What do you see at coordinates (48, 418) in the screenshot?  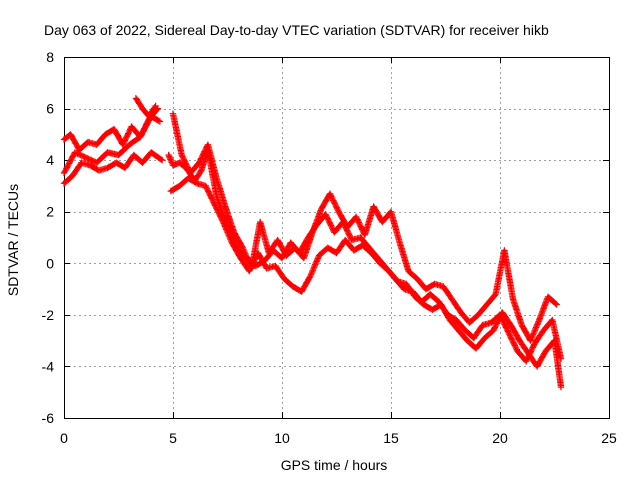 I see `y-tick-label: -6` at bounding box center [48, 418].